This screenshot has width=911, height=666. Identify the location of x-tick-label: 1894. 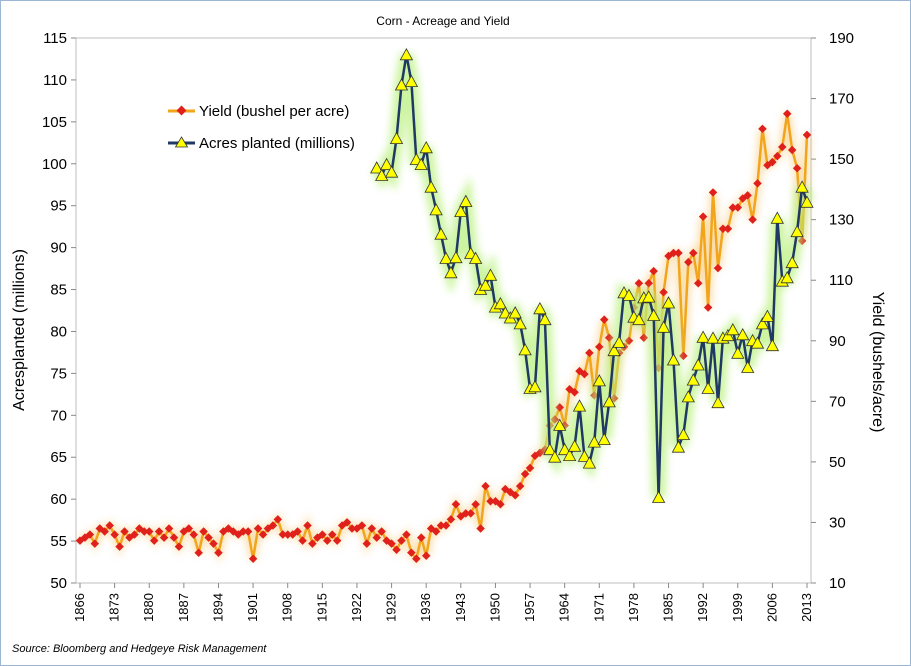
(217, 607).